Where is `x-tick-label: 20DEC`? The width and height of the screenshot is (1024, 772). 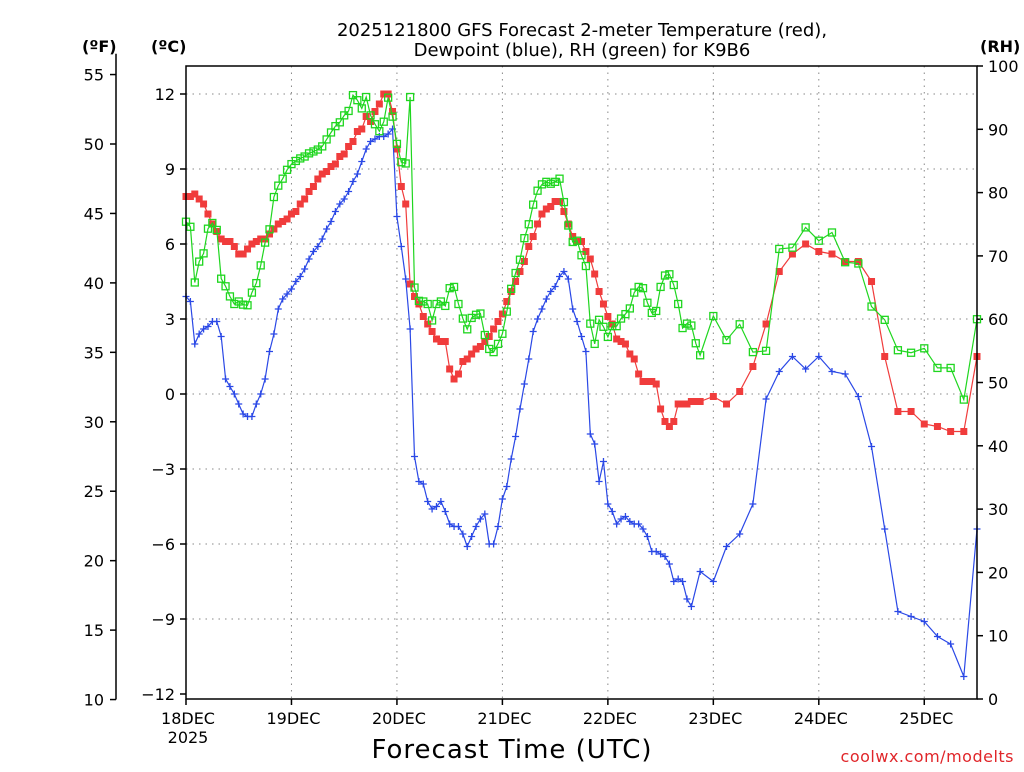 x-tick-label: 20DEC is located at coordinates (399, 718).